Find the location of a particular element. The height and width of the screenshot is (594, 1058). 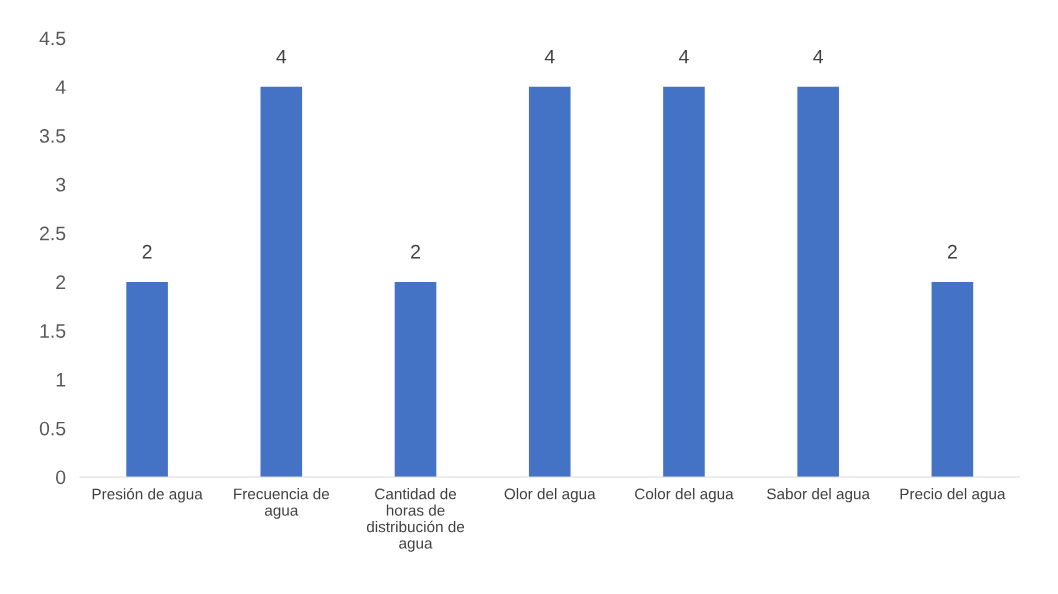

y-tick-label: 2 is located at coordinates (61, 282).